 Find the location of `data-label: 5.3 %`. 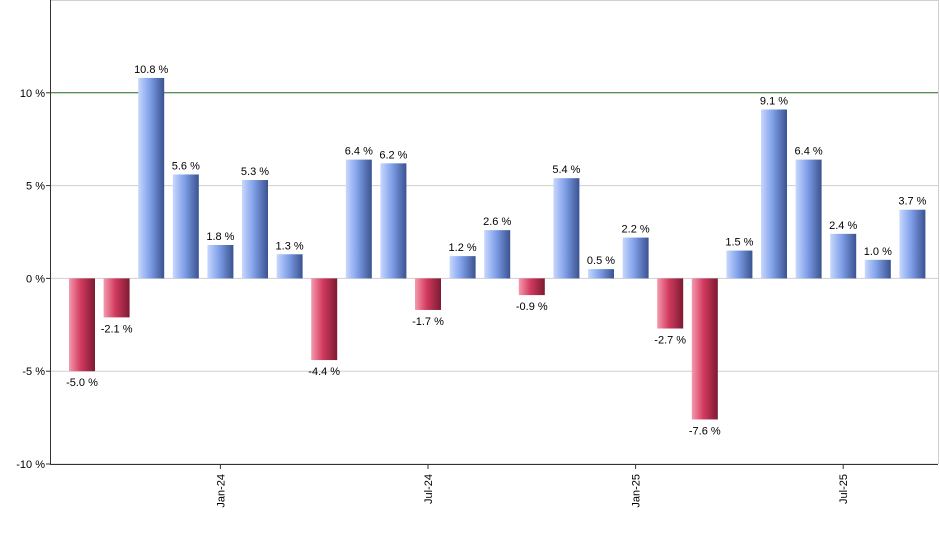

data-label: 5.3 % is located at coordinates (255, 172).